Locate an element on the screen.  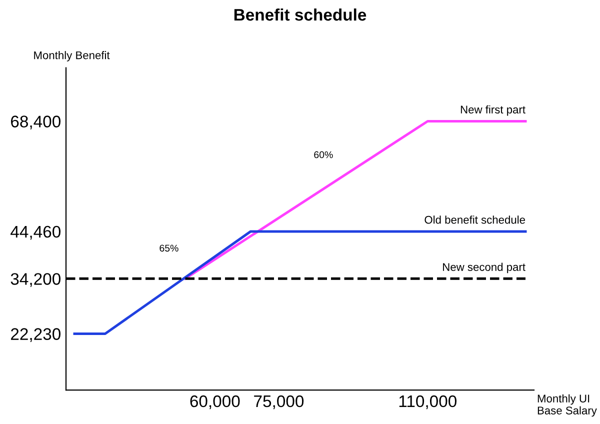
y-tick-label: 22,230 is located at coordinates (35, 335).